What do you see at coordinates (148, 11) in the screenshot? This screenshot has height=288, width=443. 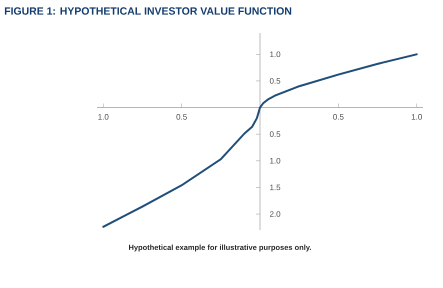 I see `chart-title: FIGURE 1: HYPOTHETICAL INVESTOR VALUE FUNCTION` at bounding box center [148, 11].